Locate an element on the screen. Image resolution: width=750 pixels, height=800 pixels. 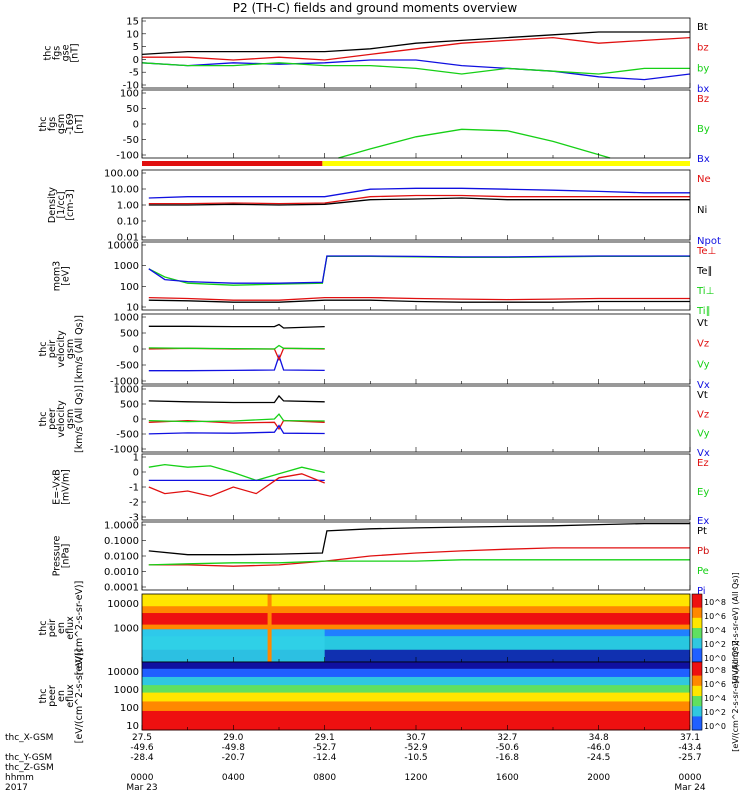
y-axis-label: gse is located at coordinates (66, 52).